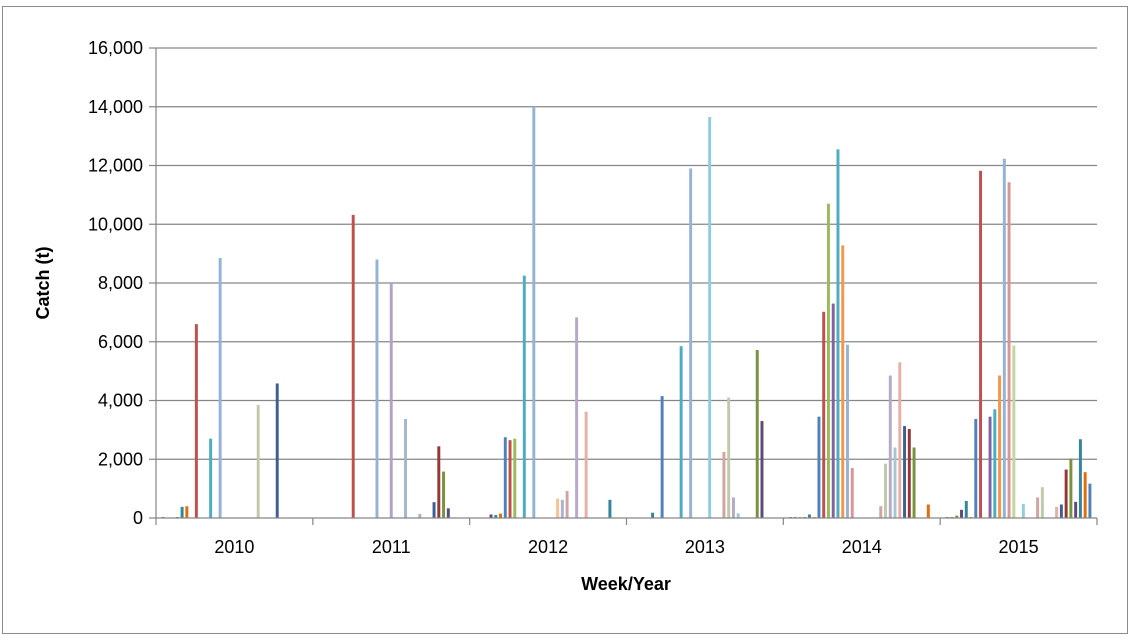  I want to click on x-tick-label: 2011, so click(391, 547).